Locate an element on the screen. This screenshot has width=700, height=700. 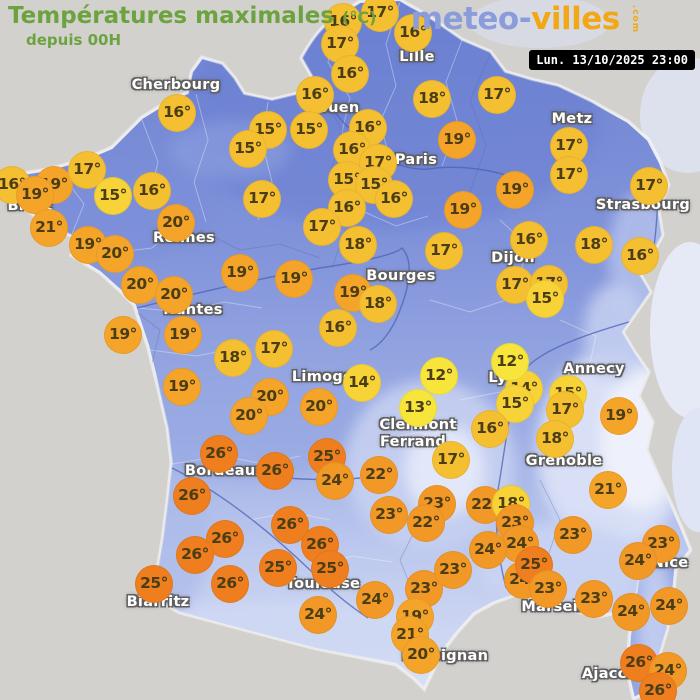
meteo-villes-logo: meteo-villes .com is located at coordinates (529, 19).